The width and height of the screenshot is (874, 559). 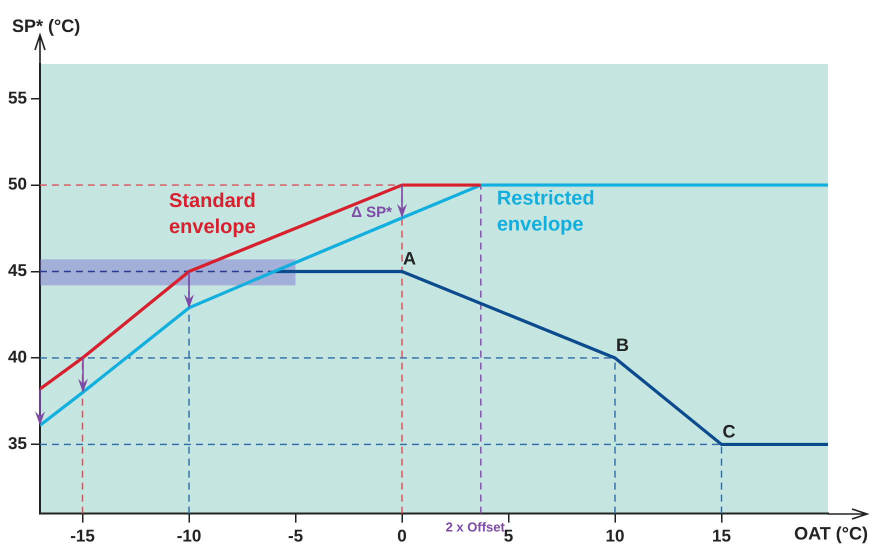 I want to click on annotation: B, so click(x=623, y=344).